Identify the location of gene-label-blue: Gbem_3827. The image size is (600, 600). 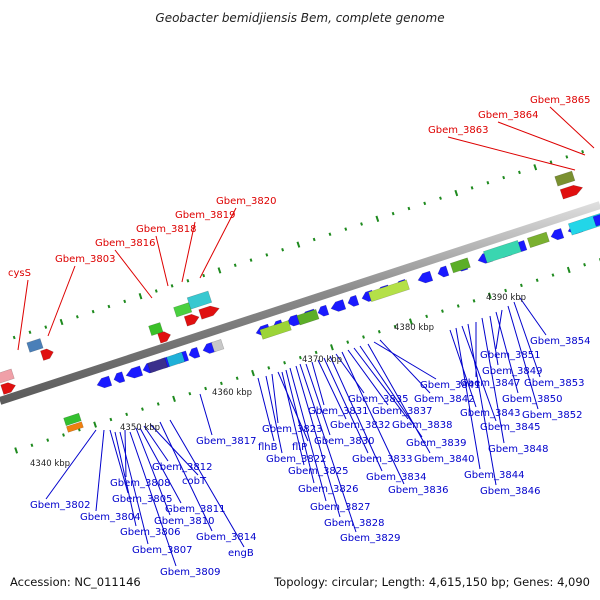
(340, 507).